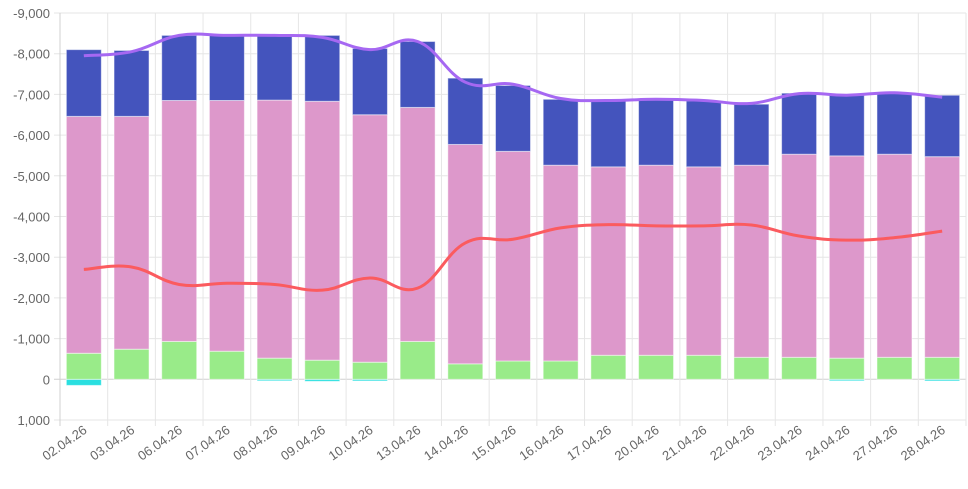  Describe the element at coordinates (351, 442) in the screenshot. I see `x-tick-label: 10.04.26` at that location.